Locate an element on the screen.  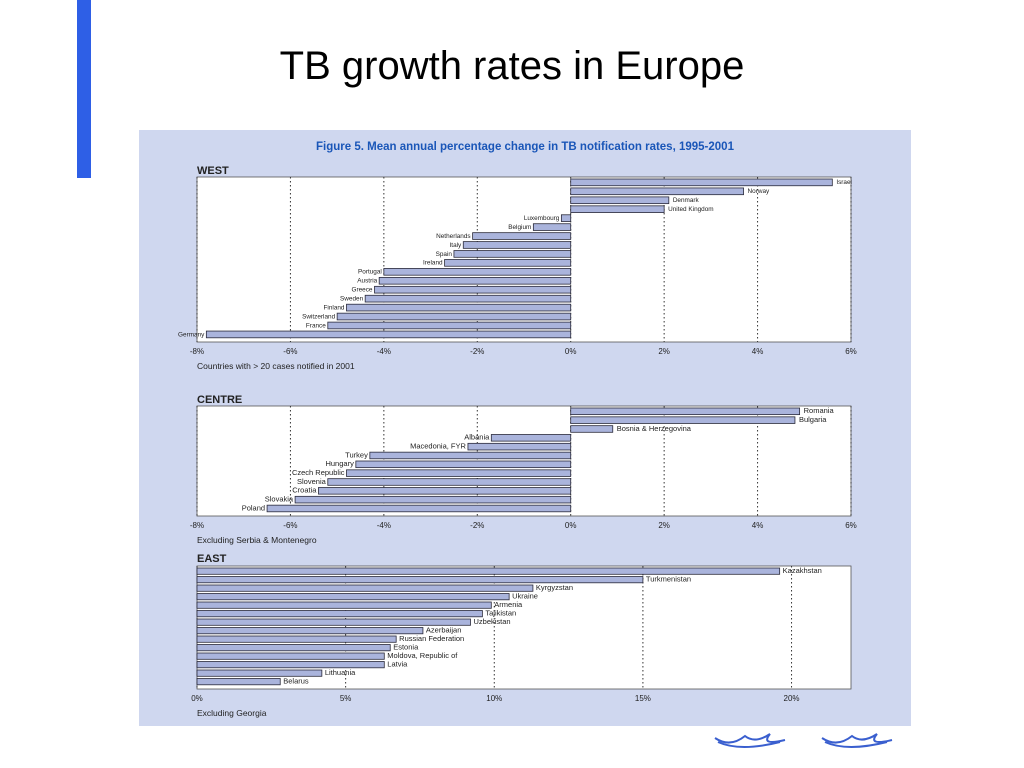
bar-label: France is located at coordinates (316, 325).